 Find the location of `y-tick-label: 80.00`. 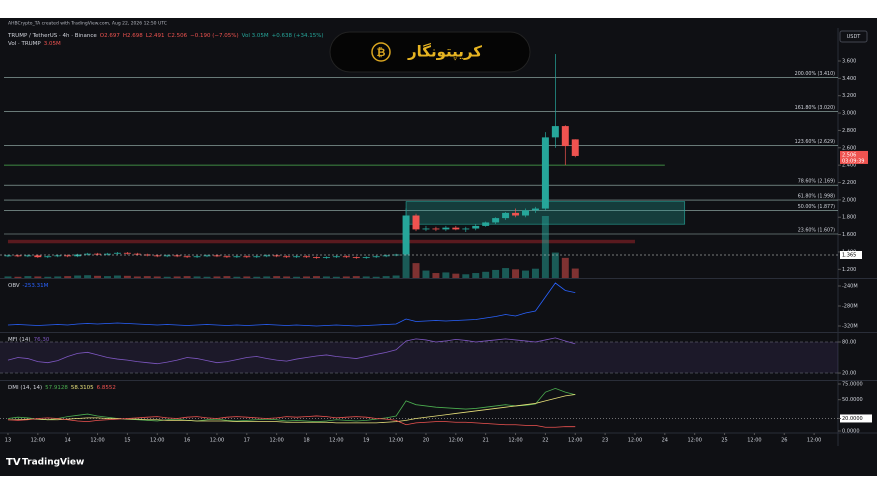

y-tick-label: 80.00 is located at coordinates (849, 342).